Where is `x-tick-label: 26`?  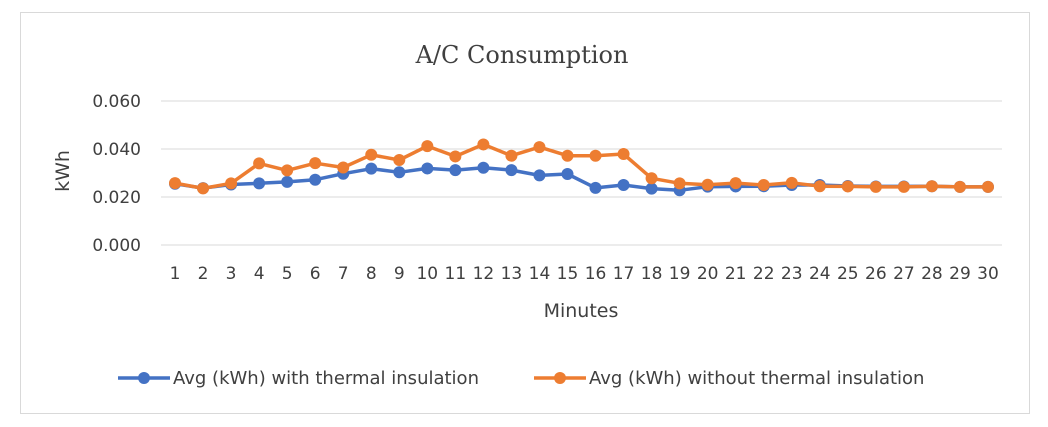 x-tick-label: 26 is located at coordinates (876, 274).